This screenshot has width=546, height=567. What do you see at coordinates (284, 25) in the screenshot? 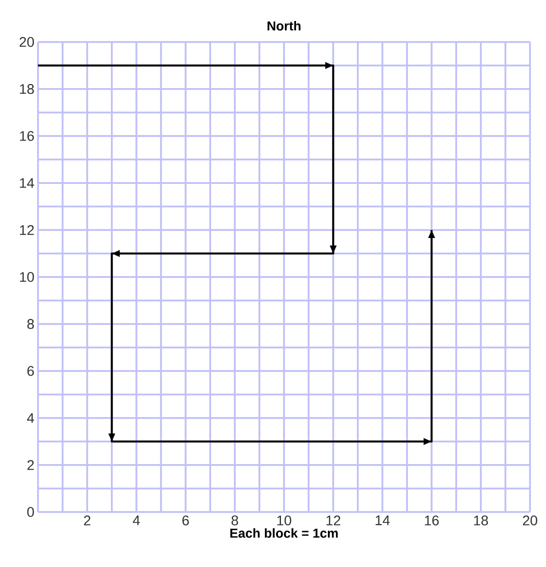
I see `chart-title: North` at bounding box center [284, 25].